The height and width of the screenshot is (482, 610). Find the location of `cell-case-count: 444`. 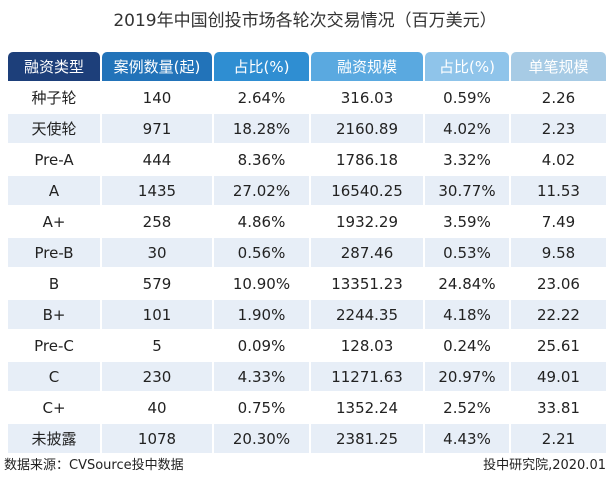

cell-case-count: 444 is located at coordinates (157, 159).